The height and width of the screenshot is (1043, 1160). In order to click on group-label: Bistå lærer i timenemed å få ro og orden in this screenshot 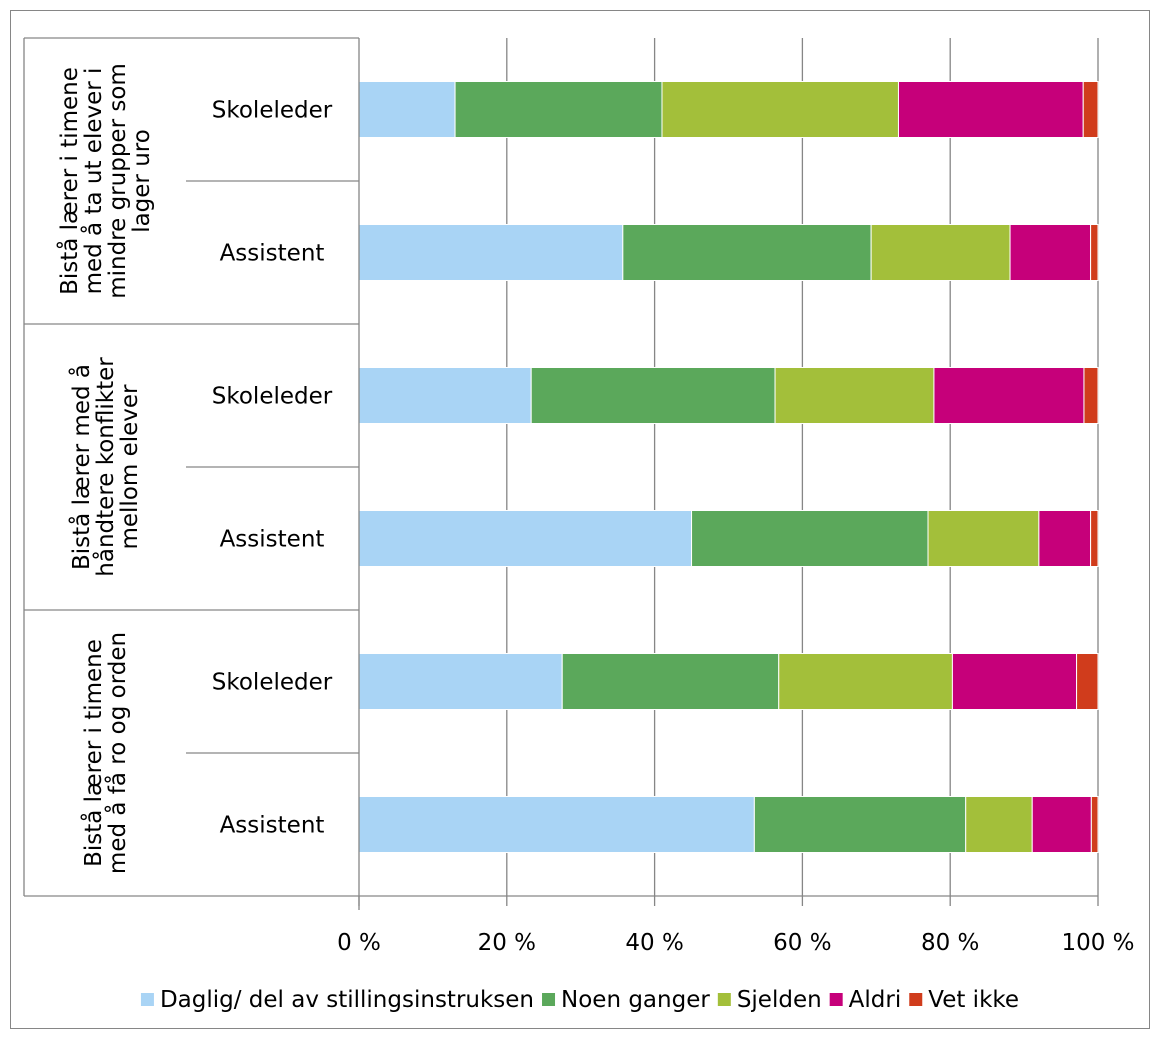, I will do `click(105, 753)`.